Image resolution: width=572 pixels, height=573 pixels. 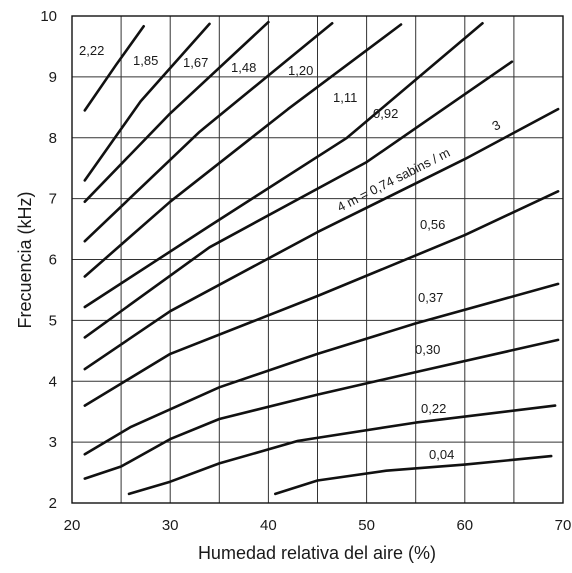 What do you see at coordinates (427, 349) in the screenshot?
I see `curve-label: 0,30` at bounding box center [427, 349].